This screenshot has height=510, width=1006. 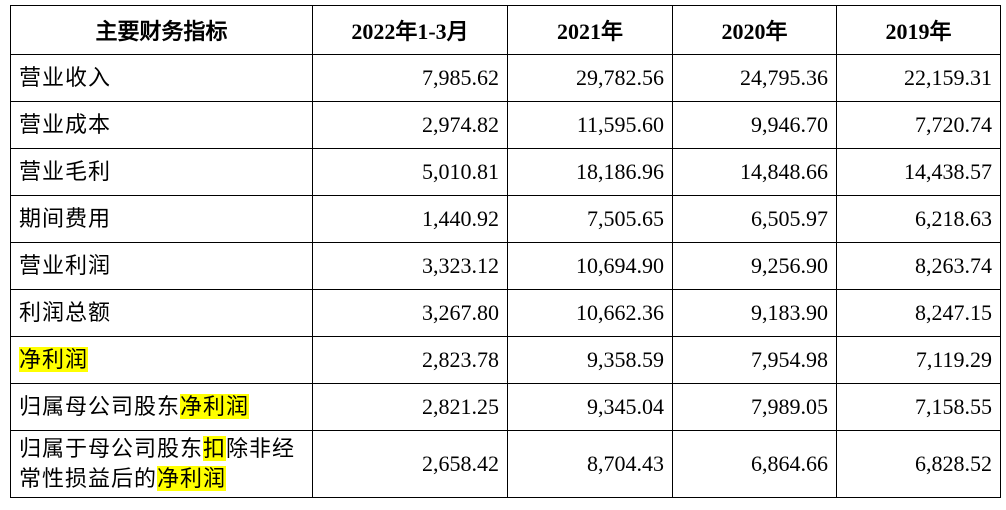 I want to click on table-row: 利润总额 3,267.80 10,662.36 9,183.90 8,247.15, so click(x=505, y=313).